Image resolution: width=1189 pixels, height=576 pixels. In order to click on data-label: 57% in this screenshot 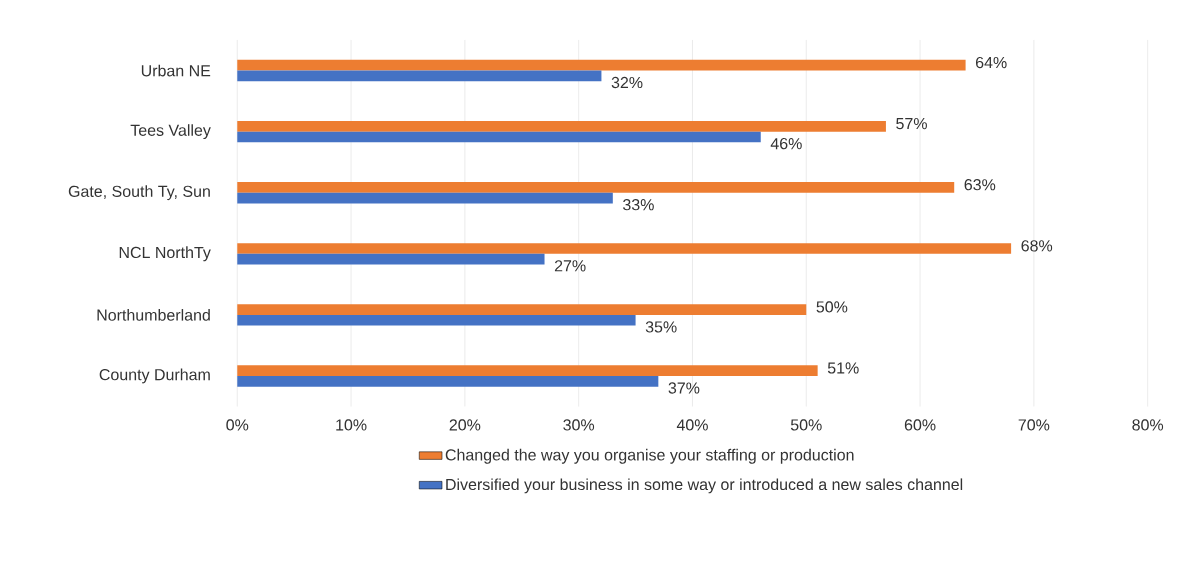, I will do `click(911, 124)`.